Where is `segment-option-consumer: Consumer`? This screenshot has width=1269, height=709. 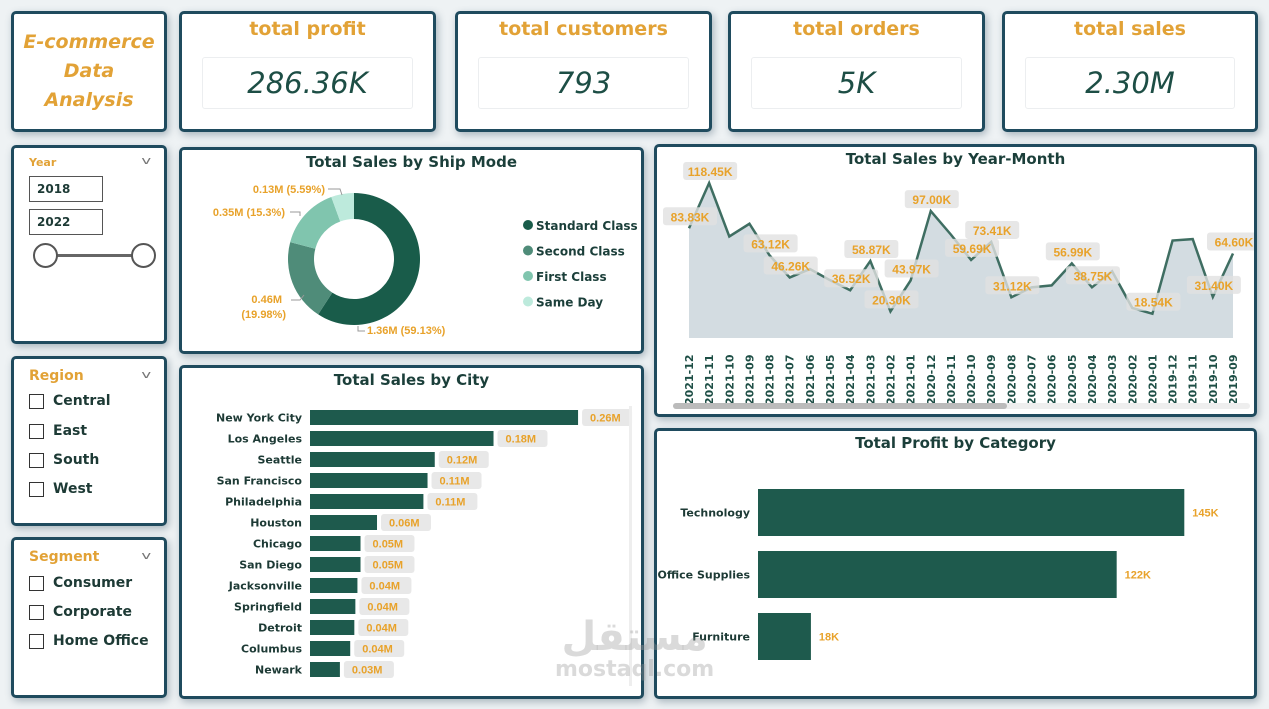
segment-option-consumer: Consumer is located at coordinates (80, 583).